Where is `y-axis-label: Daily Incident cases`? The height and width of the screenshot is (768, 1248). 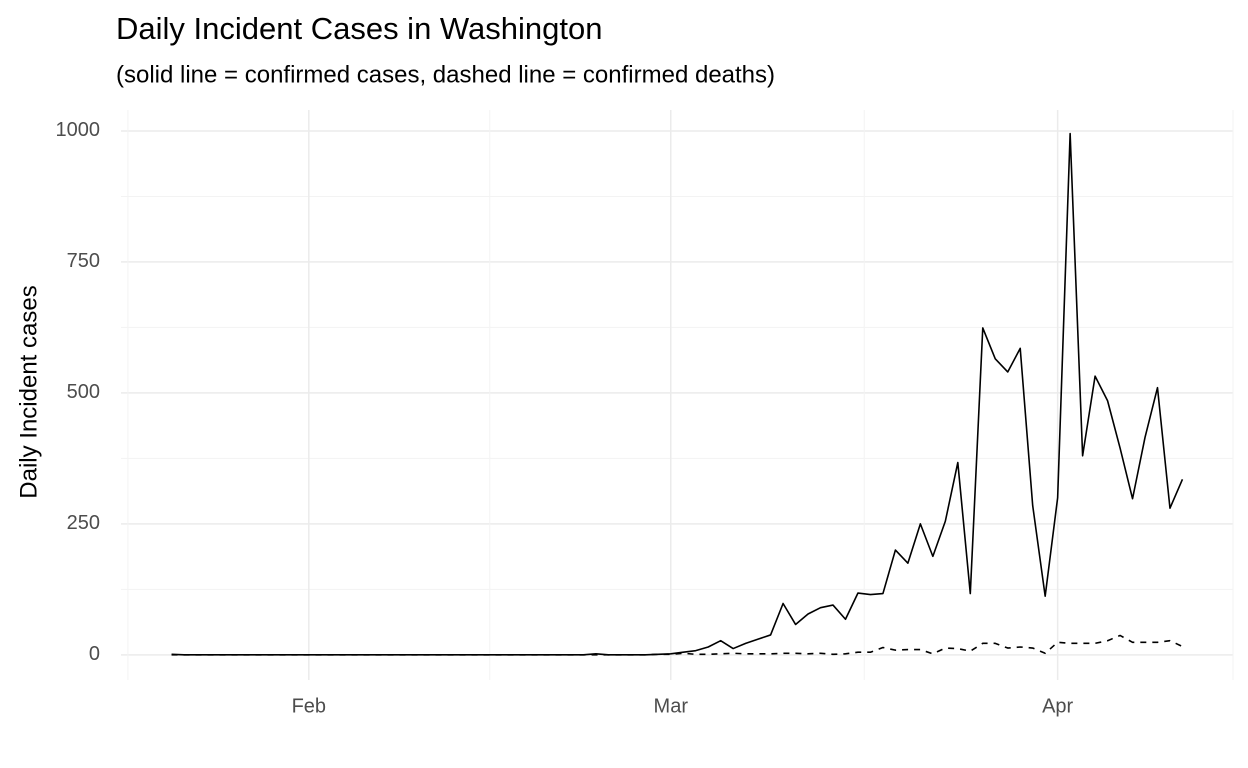 y-axis-label: Daily Incident cases is located at coordinates (28, 391).